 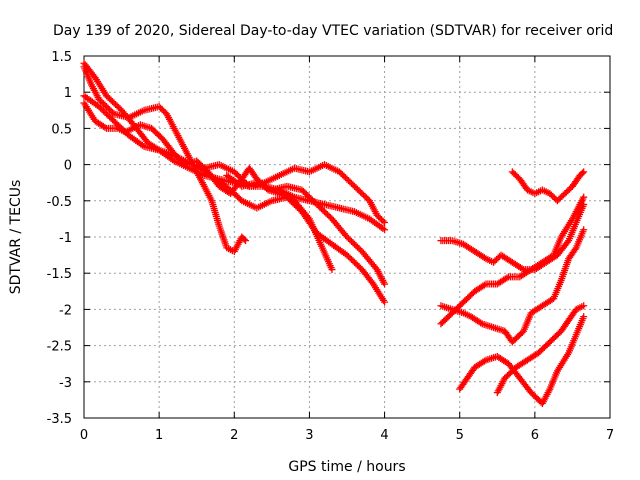 I want to click on y-tick-label: 0, so click(x=68, y=166).